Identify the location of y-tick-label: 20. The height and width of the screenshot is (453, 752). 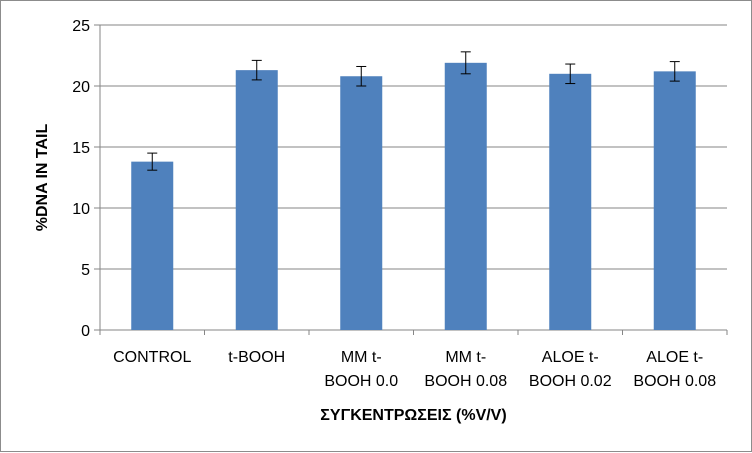
(81, 87).